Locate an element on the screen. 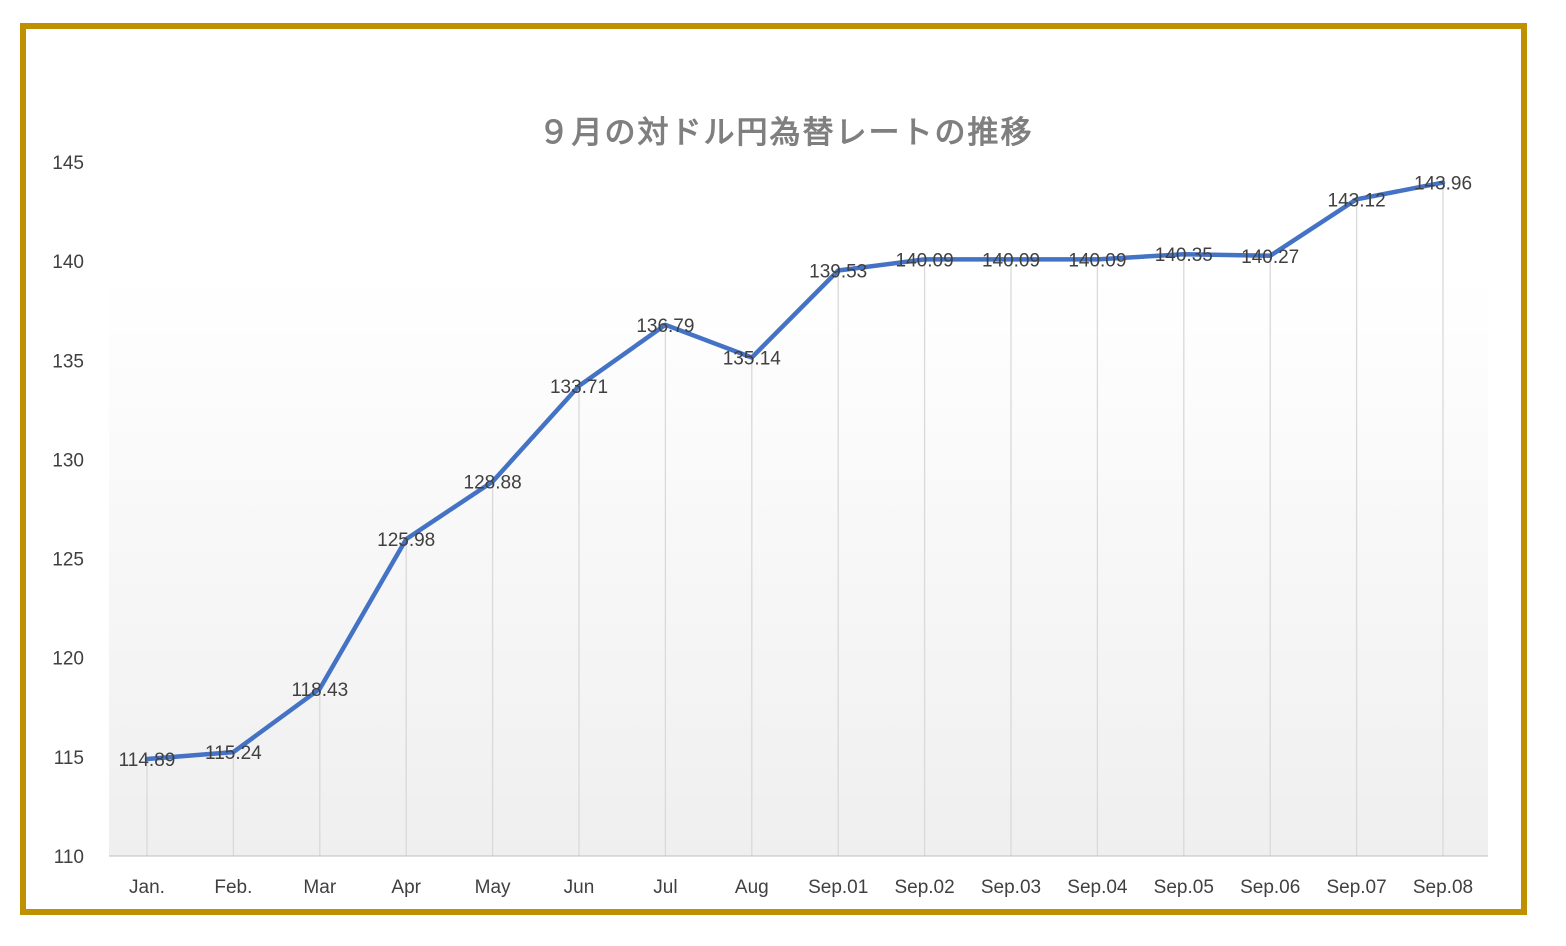 The width and height of the screenshot is (1566, 946). x-tick-label: Aug is located at coordinates (752, 887).